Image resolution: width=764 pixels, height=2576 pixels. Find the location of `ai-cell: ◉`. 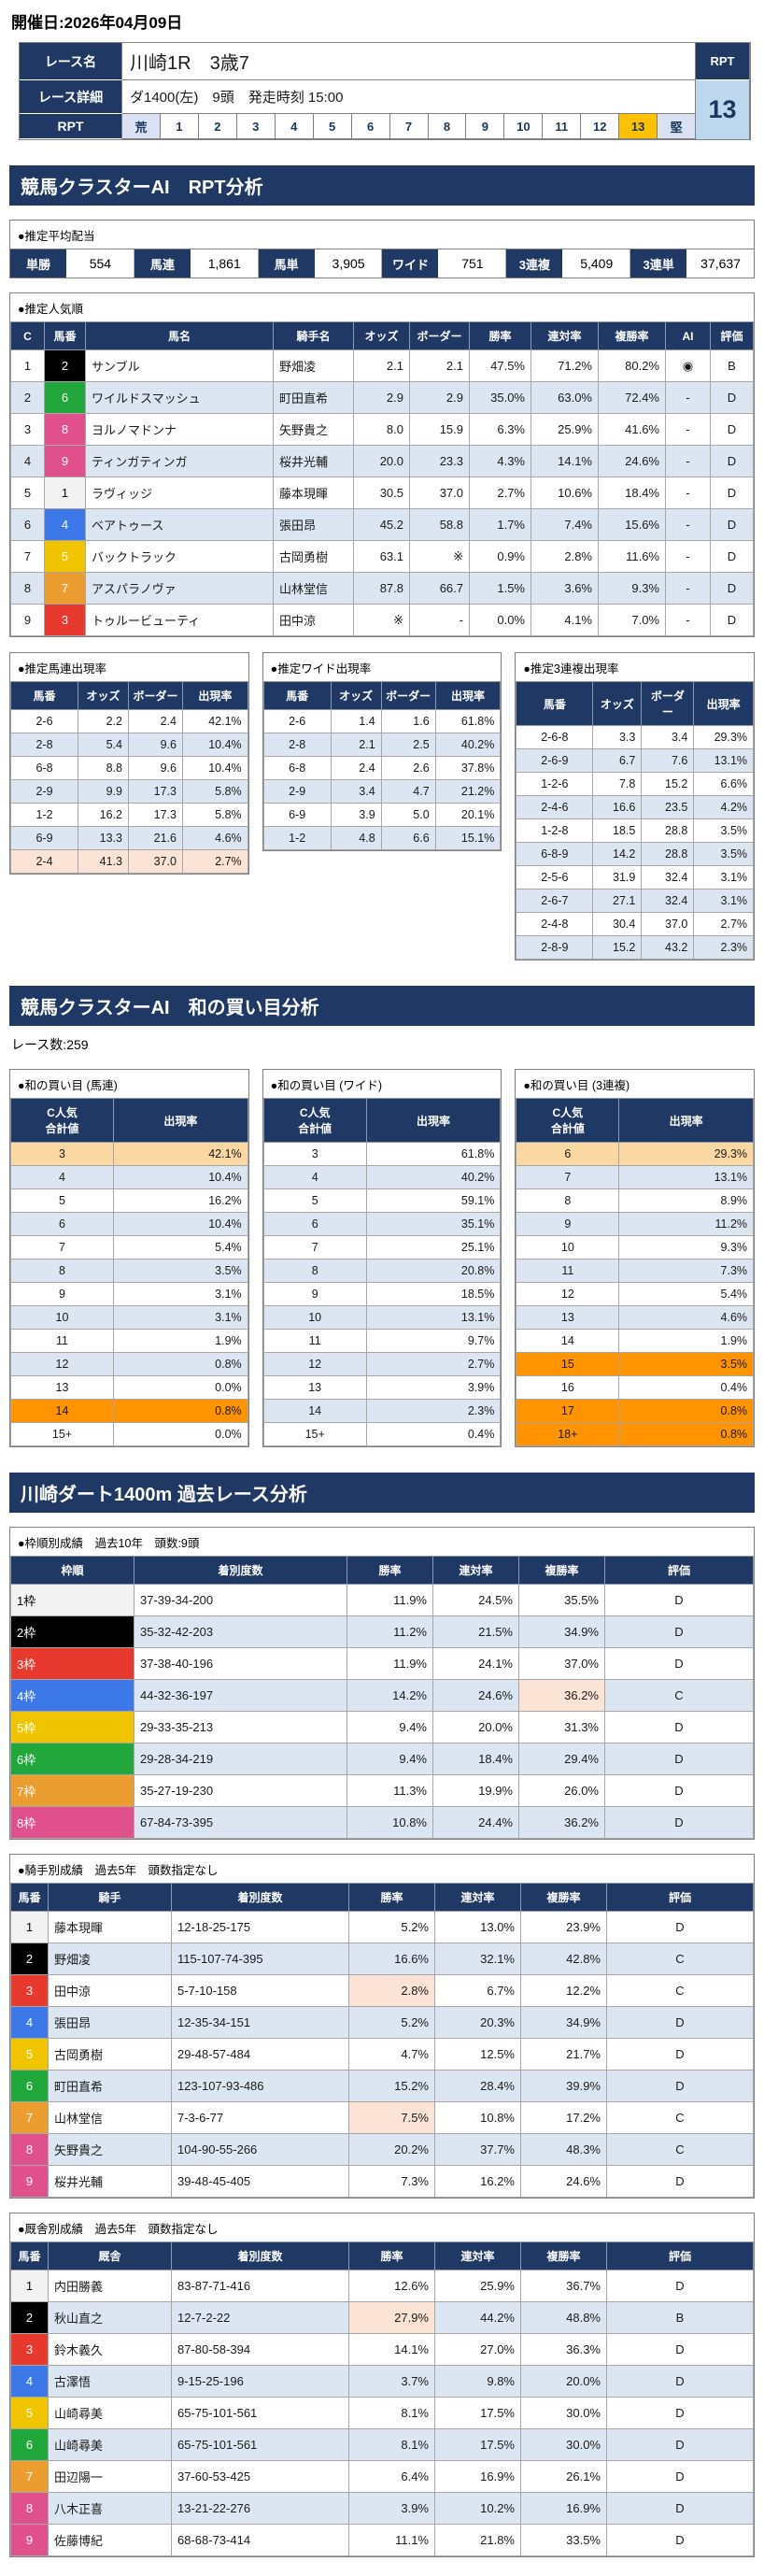

ai-cell: ◉ is located at coordinates (688, 365).